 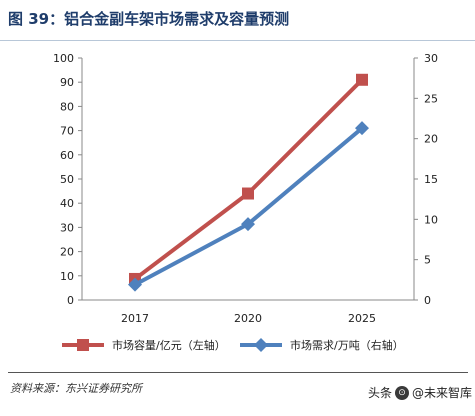 I want to click on left-axis-tick-label: 60, so click(x=67, y=155).